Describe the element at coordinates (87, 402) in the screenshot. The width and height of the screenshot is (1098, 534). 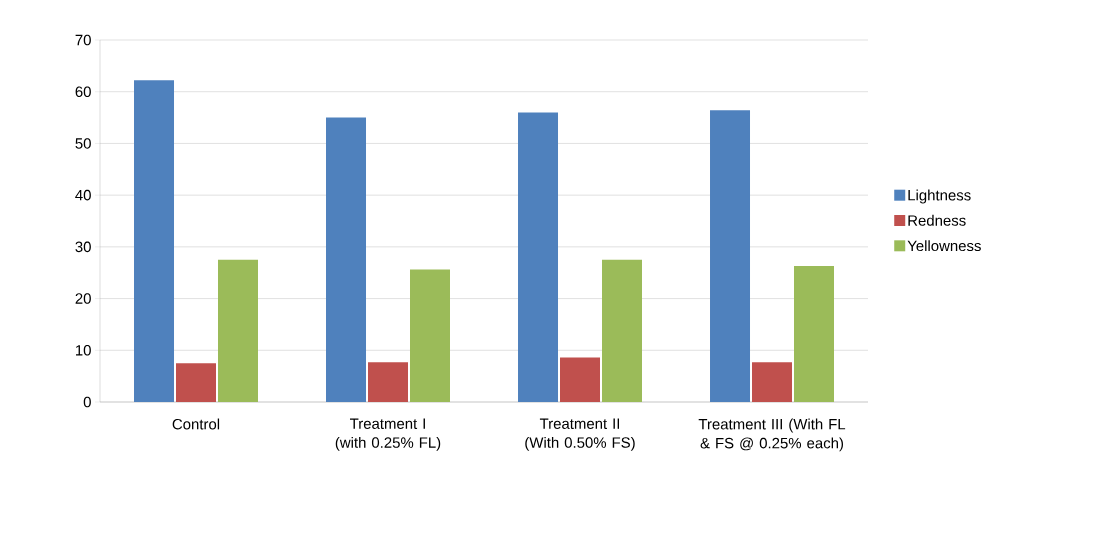
I see `y-tick-label: 0` at that location.